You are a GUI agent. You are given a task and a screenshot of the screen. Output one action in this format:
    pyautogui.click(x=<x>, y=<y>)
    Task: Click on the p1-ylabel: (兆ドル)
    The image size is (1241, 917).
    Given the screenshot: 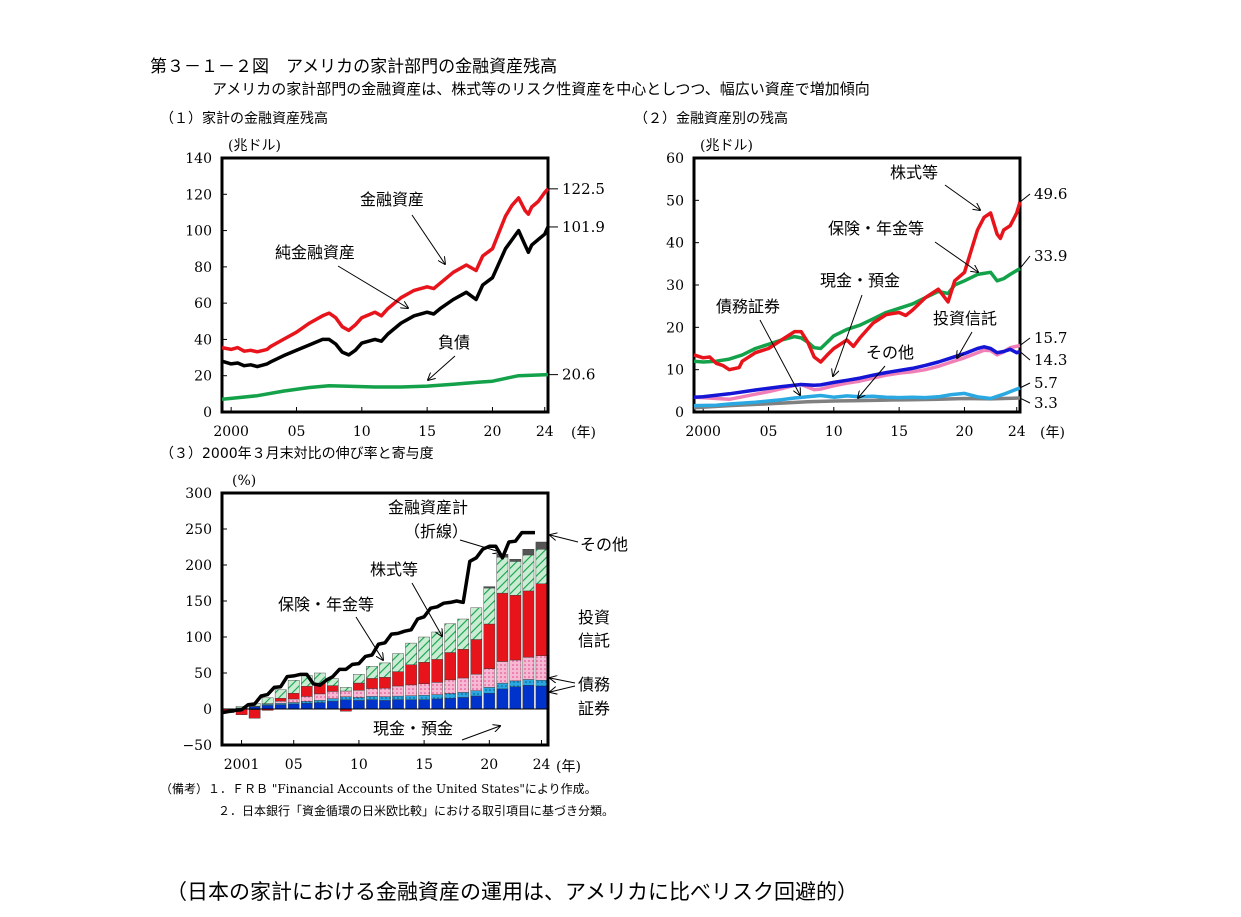 What is the action you would take?
    pyautogui.click(x=254, y=146)
    